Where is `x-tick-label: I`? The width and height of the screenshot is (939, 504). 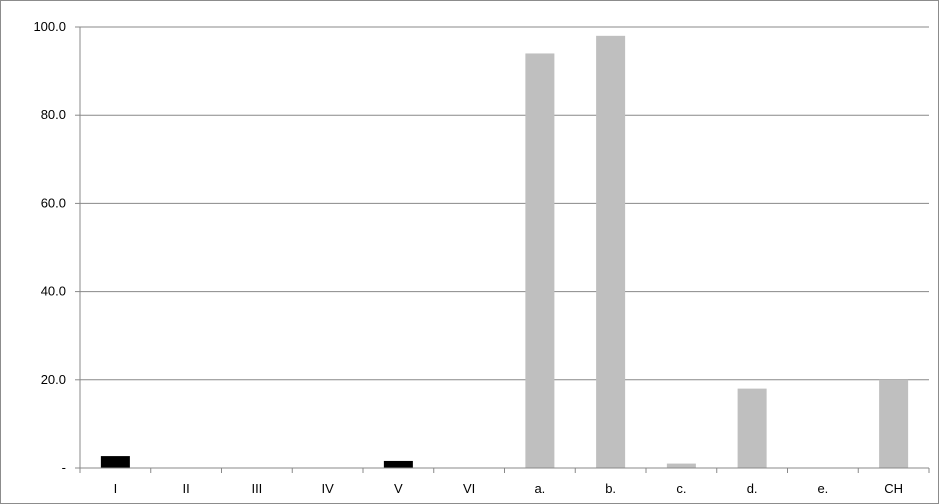 x-tick-label: I is located at coordinates (116, 488).